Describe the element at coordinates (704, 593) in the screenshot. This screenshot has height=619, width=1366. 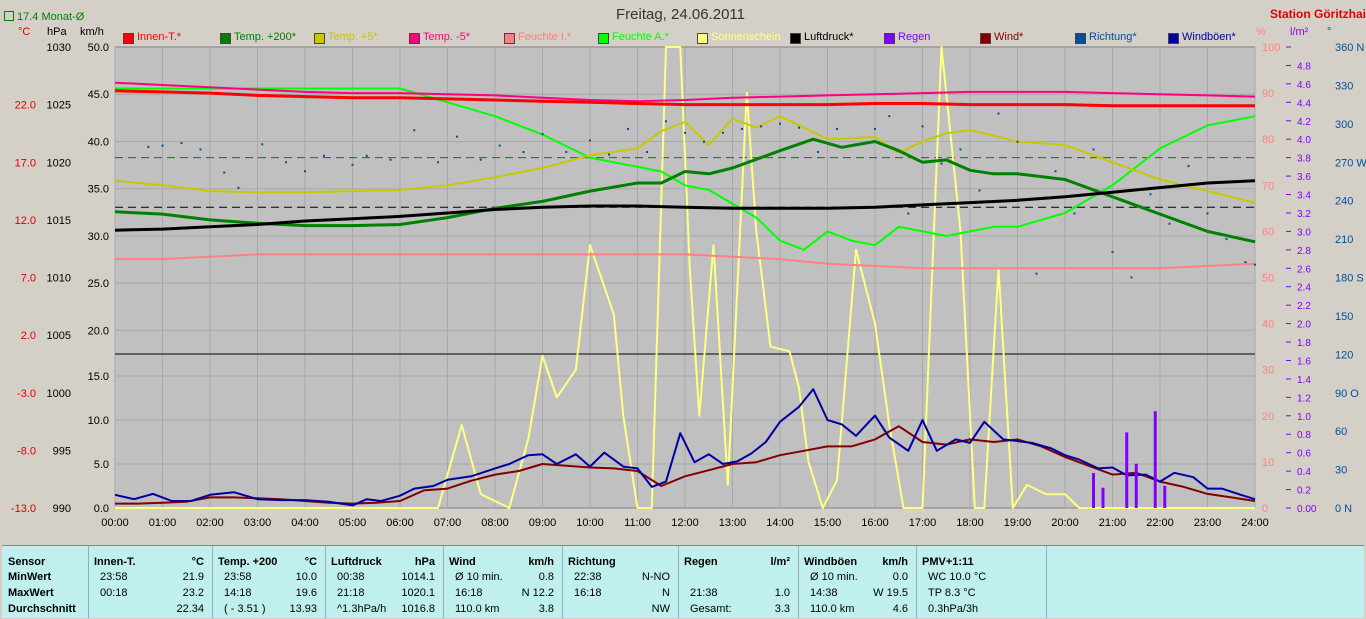
I see `stats-time: 21:38` at that location.